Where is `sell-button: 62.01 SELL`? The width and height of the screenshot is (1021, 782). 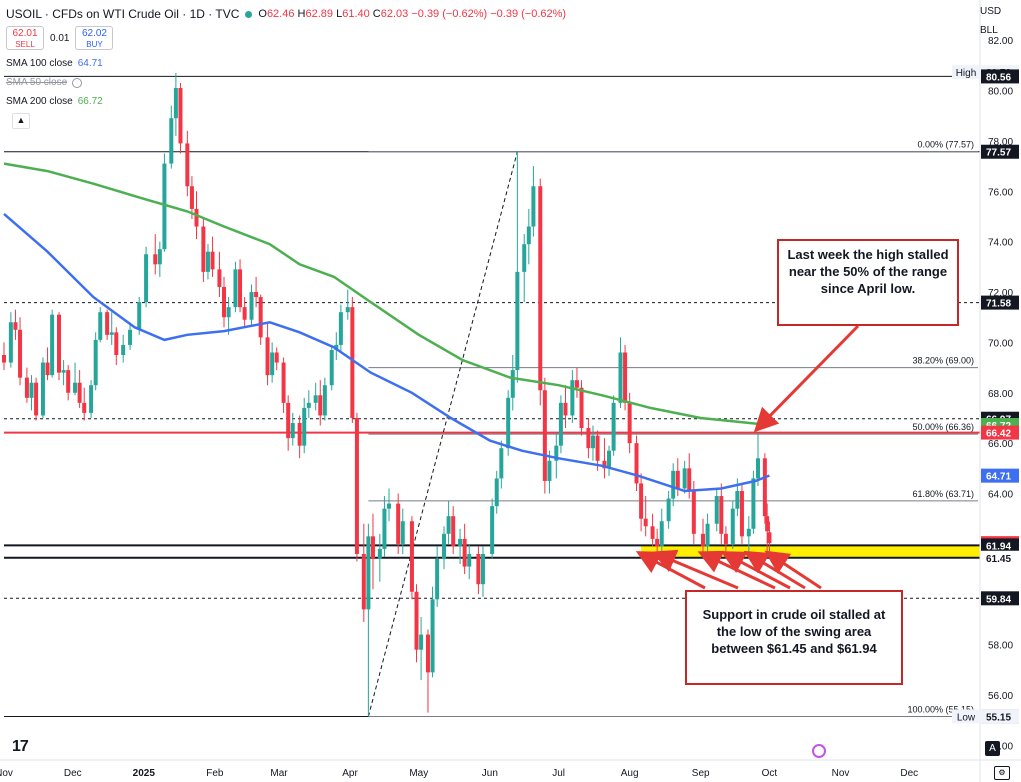 sell-button: 62.01 SELL is located at coordinates (25, 38).